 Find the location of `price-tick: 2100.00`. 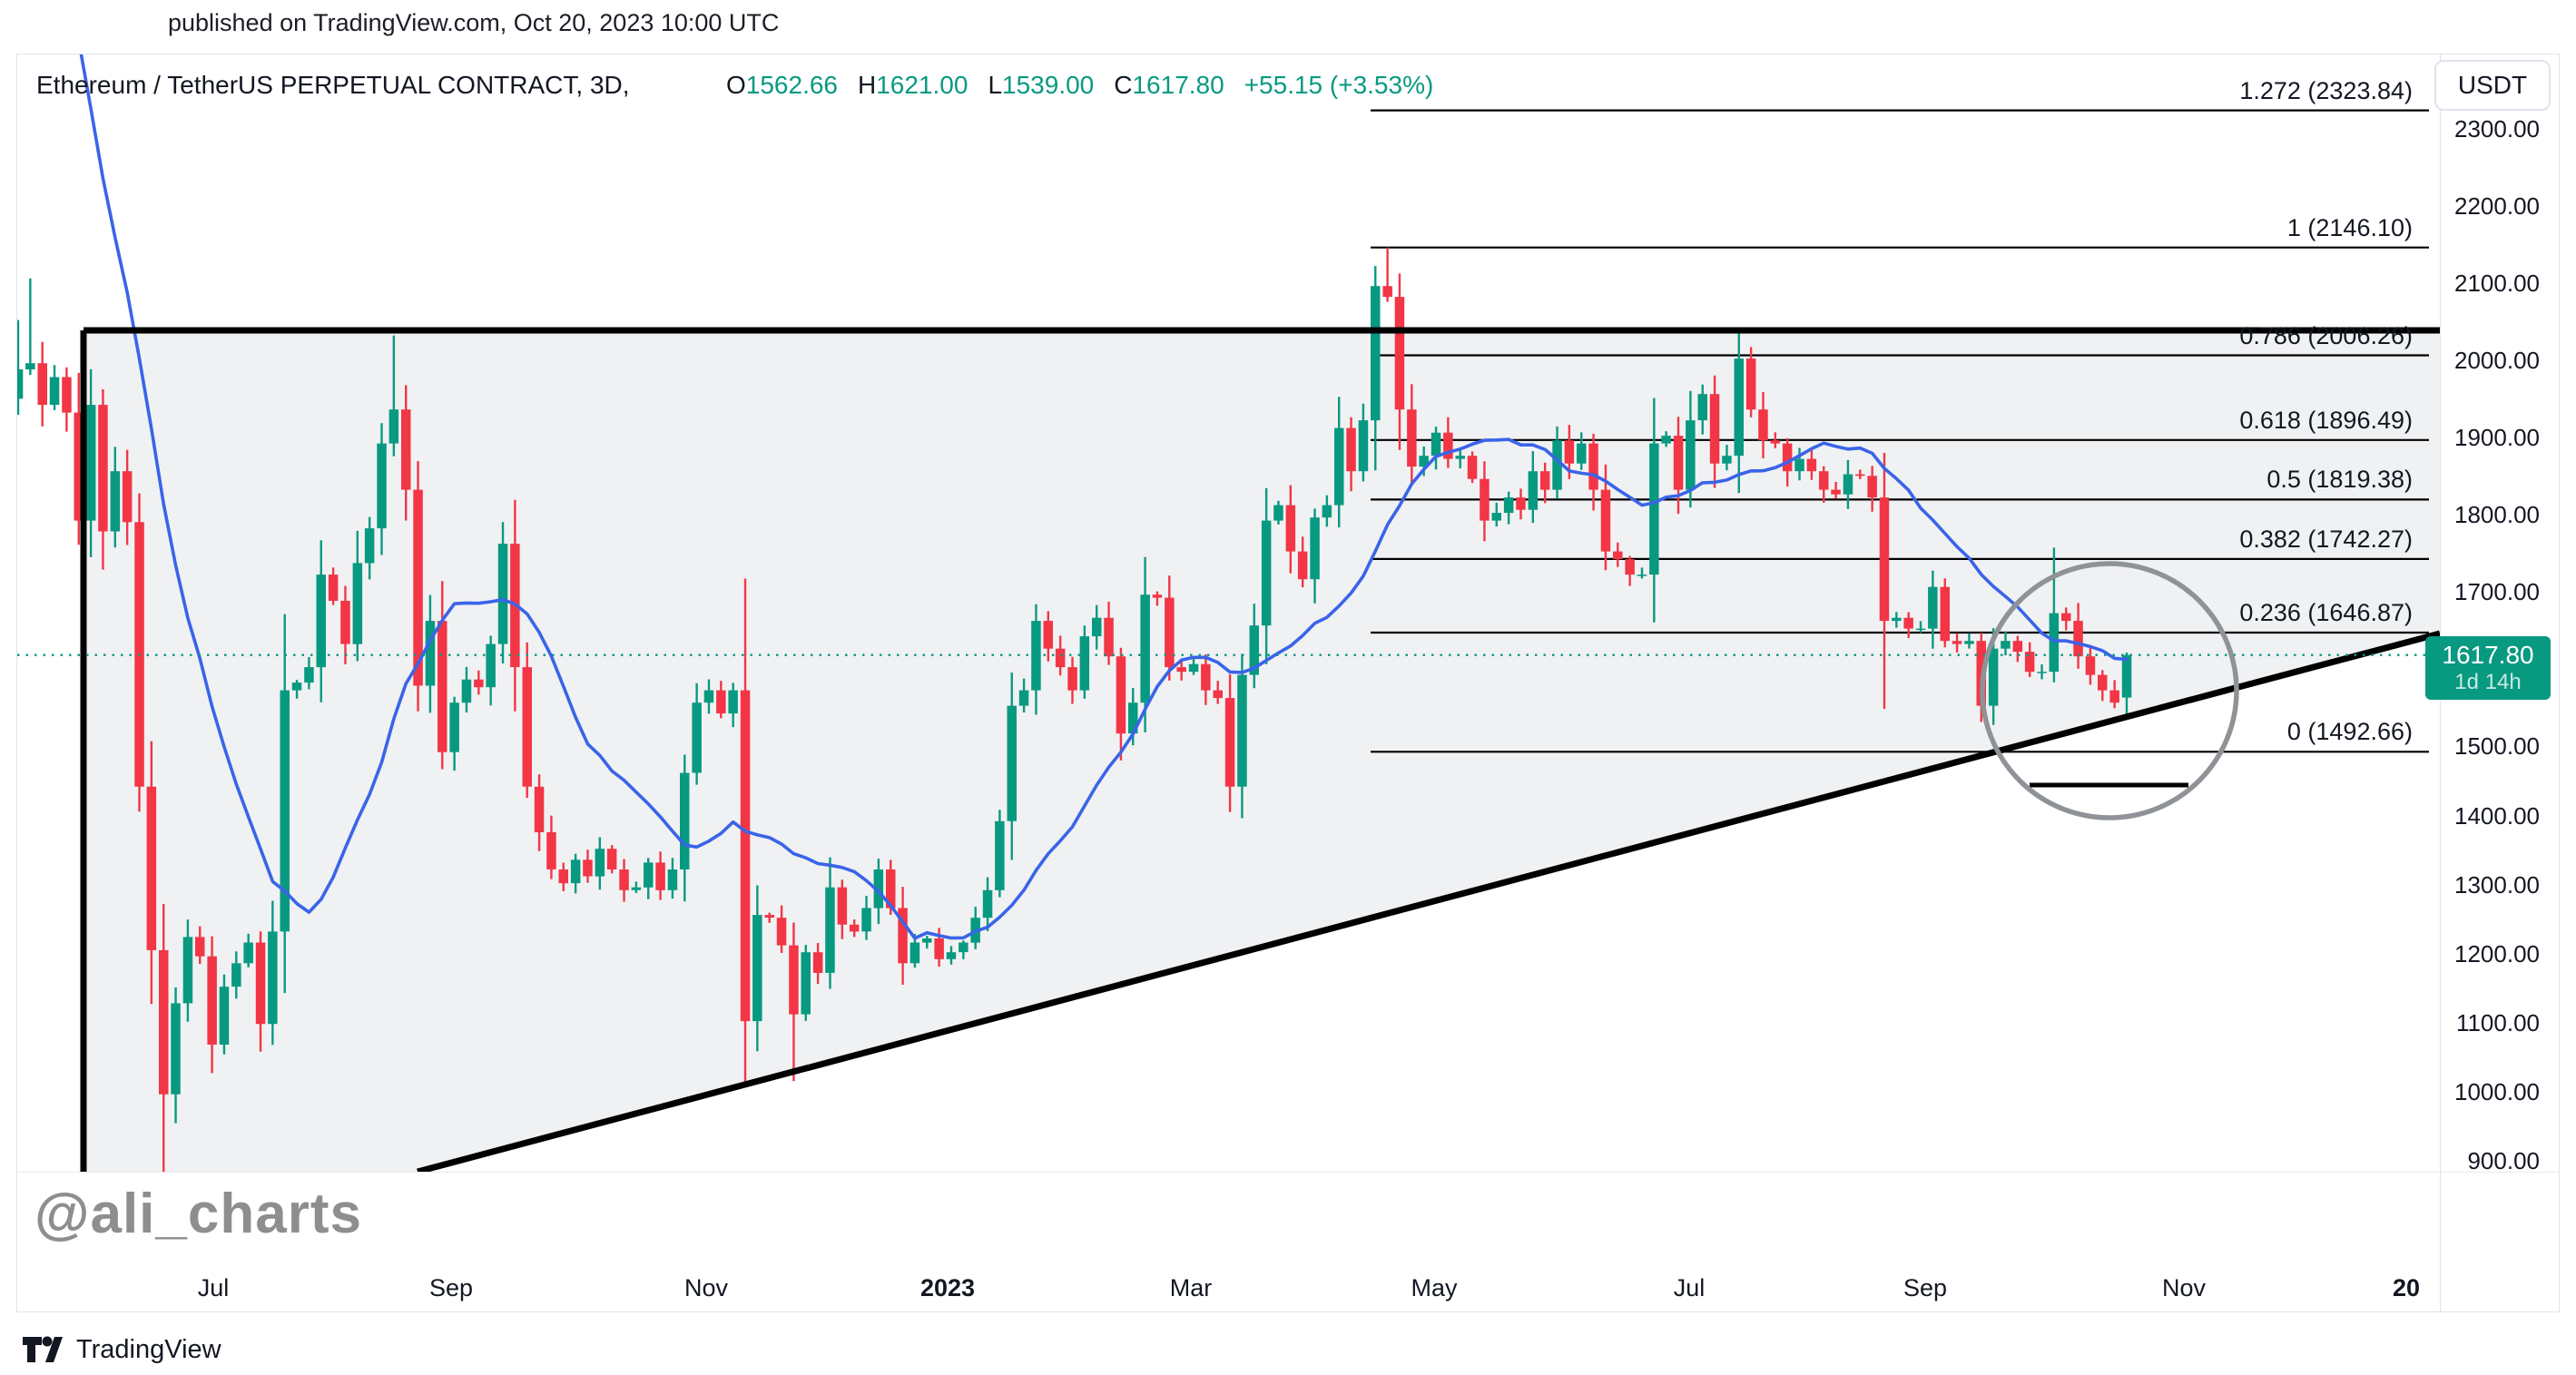

price-tick: 2100.00 is located at coordinates (2497, 283).